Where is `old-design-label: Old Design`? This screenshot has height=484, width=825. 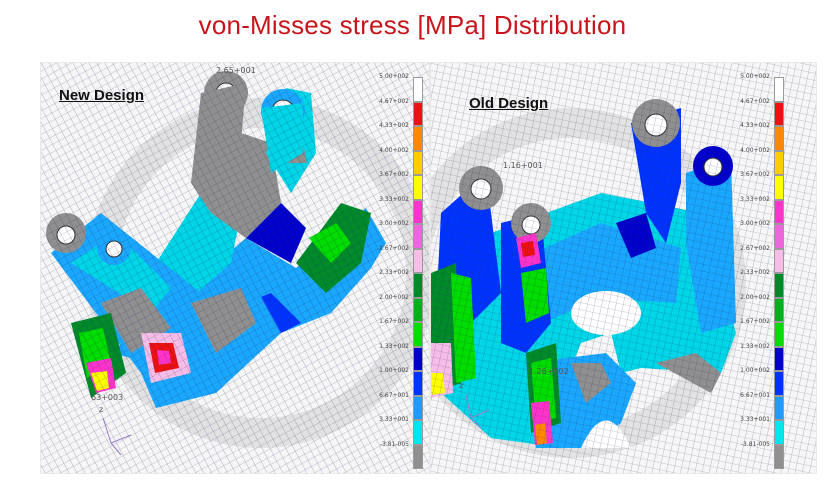
old-design-label: Old Design is located at coordinates (509, 103).